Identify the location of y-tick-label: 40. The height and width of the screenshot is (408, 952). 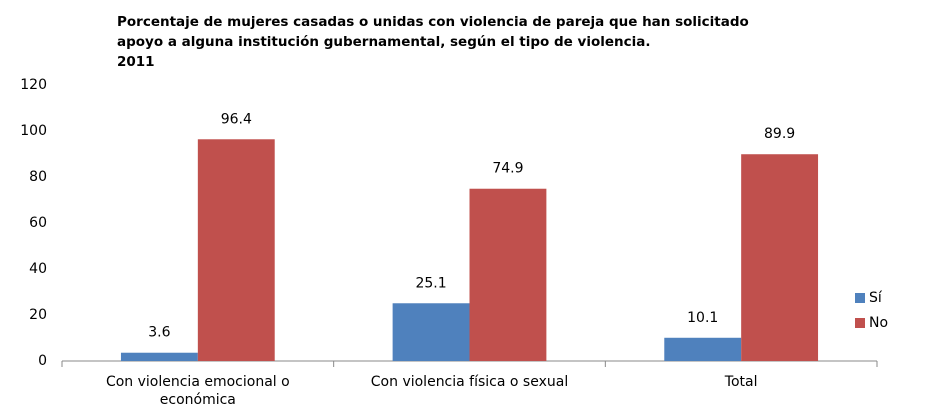
(38, 269).